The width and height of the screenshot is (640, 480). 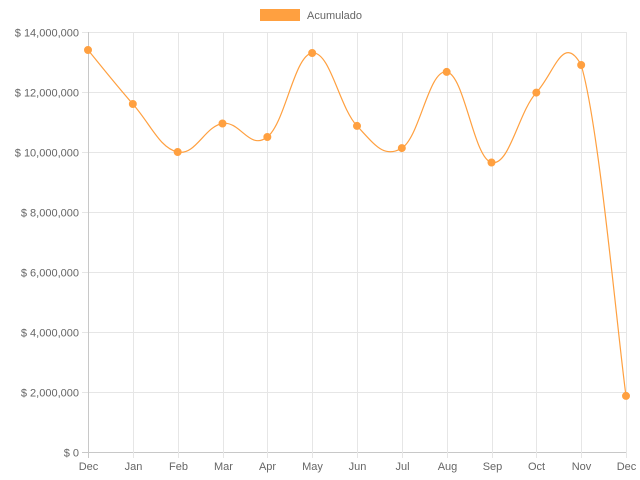 What do you see at coordinates (47, 94) in the screenshot?
I see `y-tick-label: $ 12,000,000` at bounding box center [47, 94].